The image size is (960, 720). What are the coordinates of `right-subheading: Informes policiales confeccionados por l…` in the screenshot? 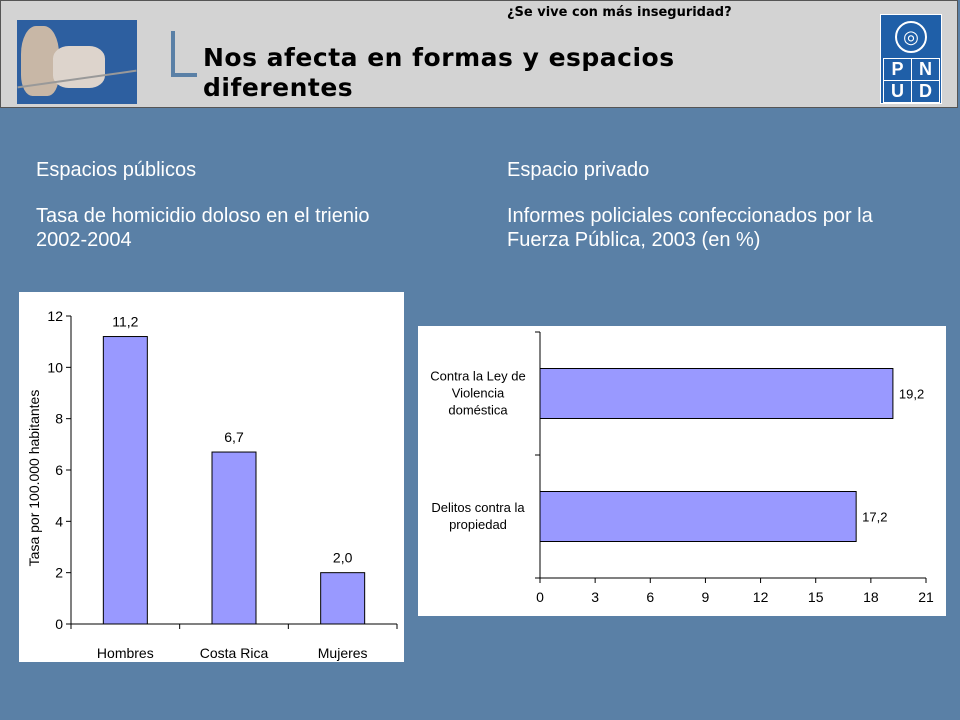 It's located at (690, 228).